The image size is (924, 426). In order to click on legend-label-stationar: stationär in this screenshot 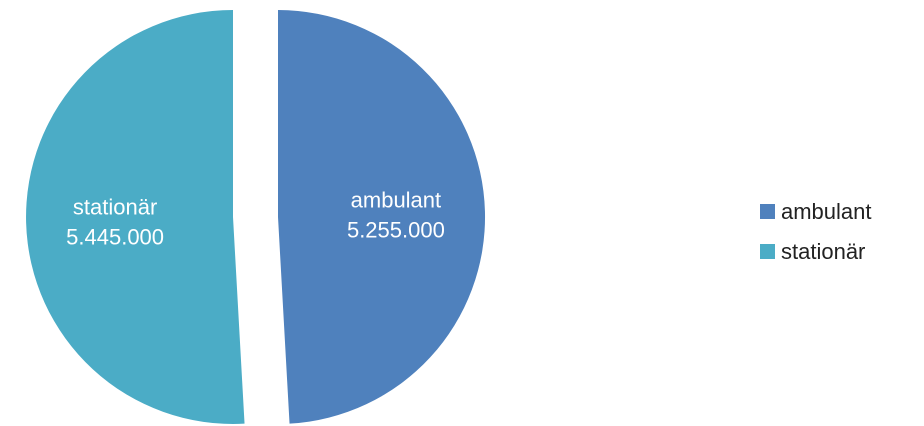, I will do `click(823, 251)`.